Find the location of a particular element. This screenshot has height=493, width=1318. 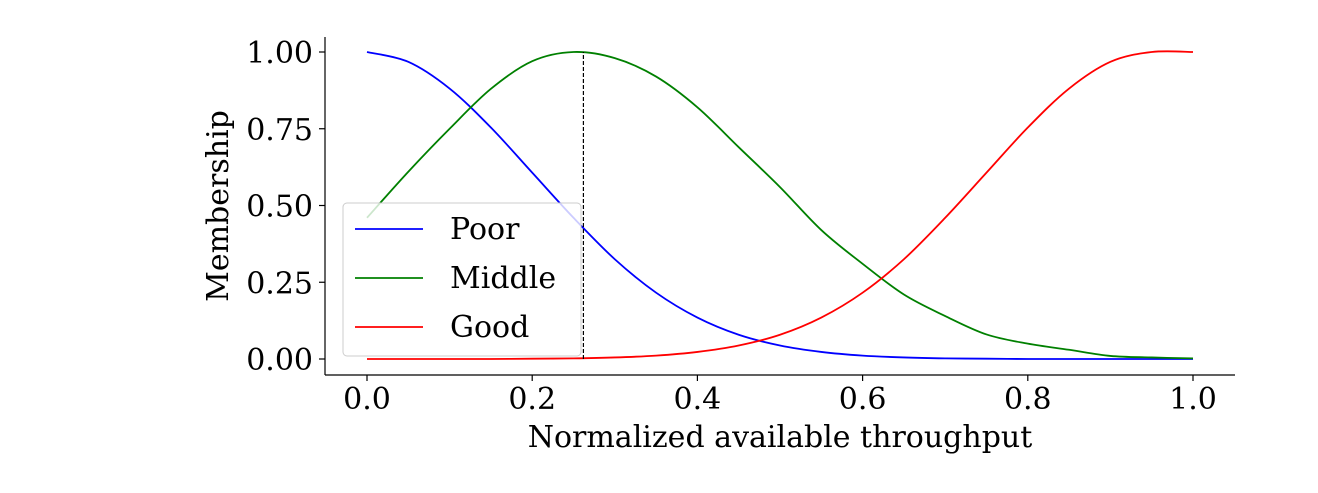

x-tick-label: 0.8 is located at coordinates (1028, 399).